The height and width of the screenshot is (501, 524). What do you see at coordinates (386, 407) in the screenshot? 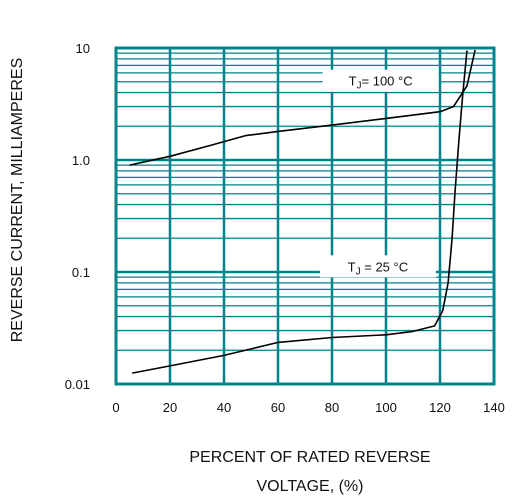
I see `x-tick-label: 100` at bounding box center [386, 407].